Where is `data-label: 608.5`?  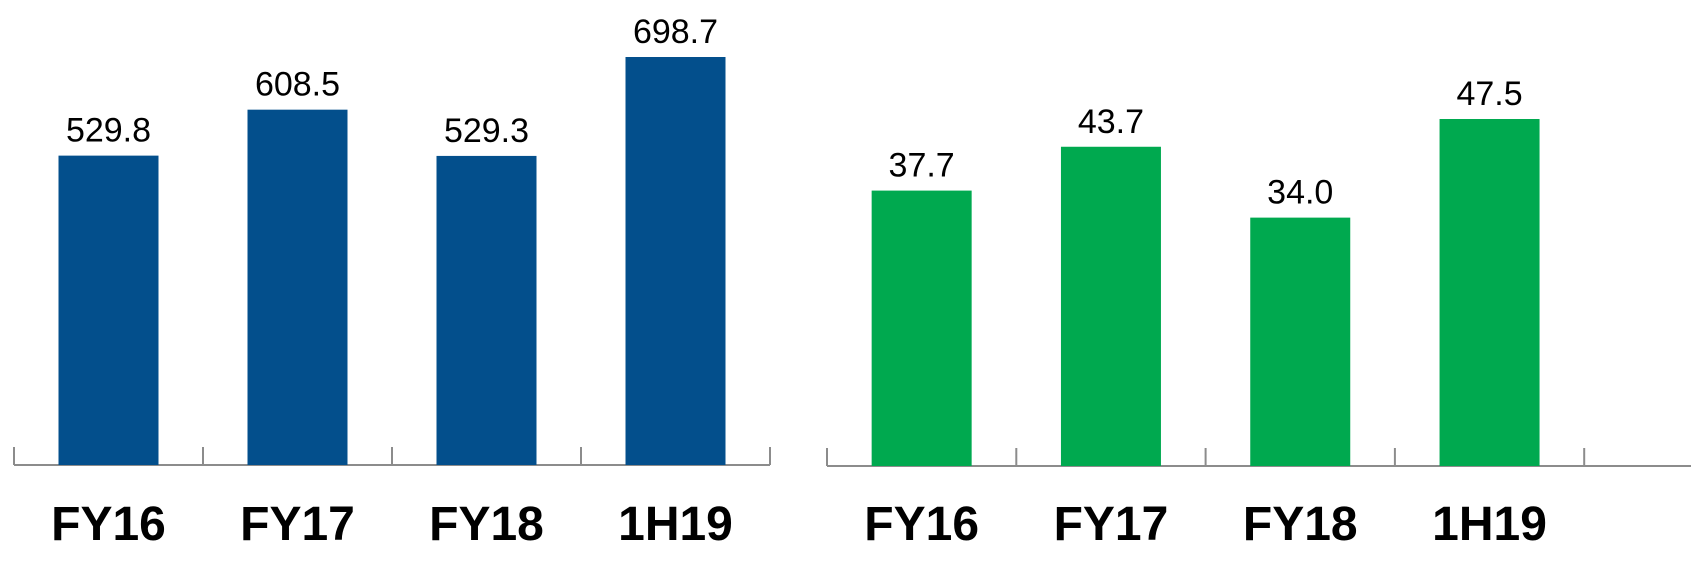 data-label: 608.5 is located at coordinates (297, 85).